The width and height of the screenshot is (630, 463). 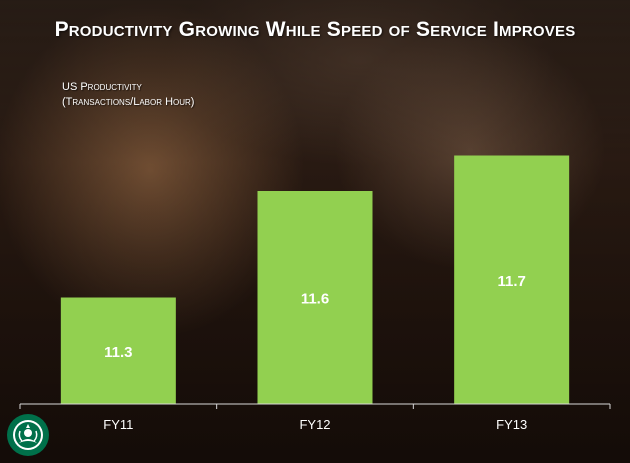 I want to click on data-label-fy13: 11.7, so click(x=511, y=281).